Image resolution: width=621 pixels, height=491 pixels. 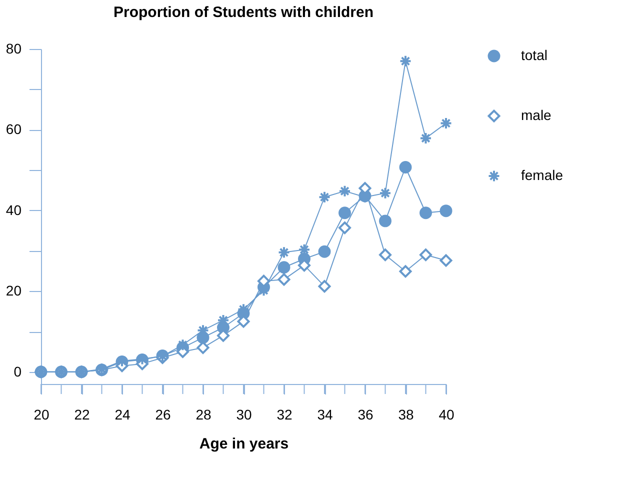 I want to click on x-axis-title: Age in years, so click(x=244, y=444).